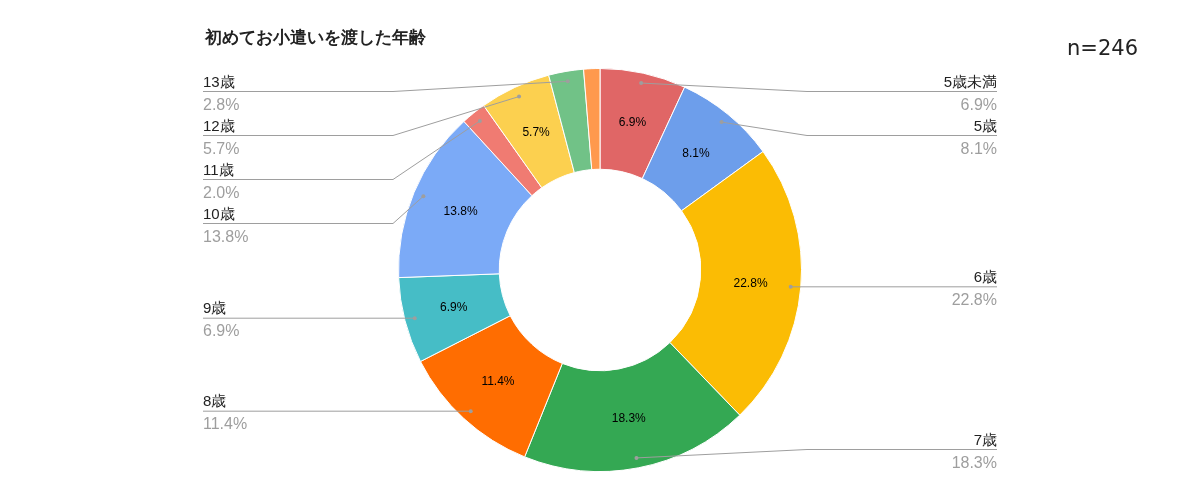  Describe the element at coordinates (498, 380) in the screenshot. I see `data-label: 11.4%` at that location.